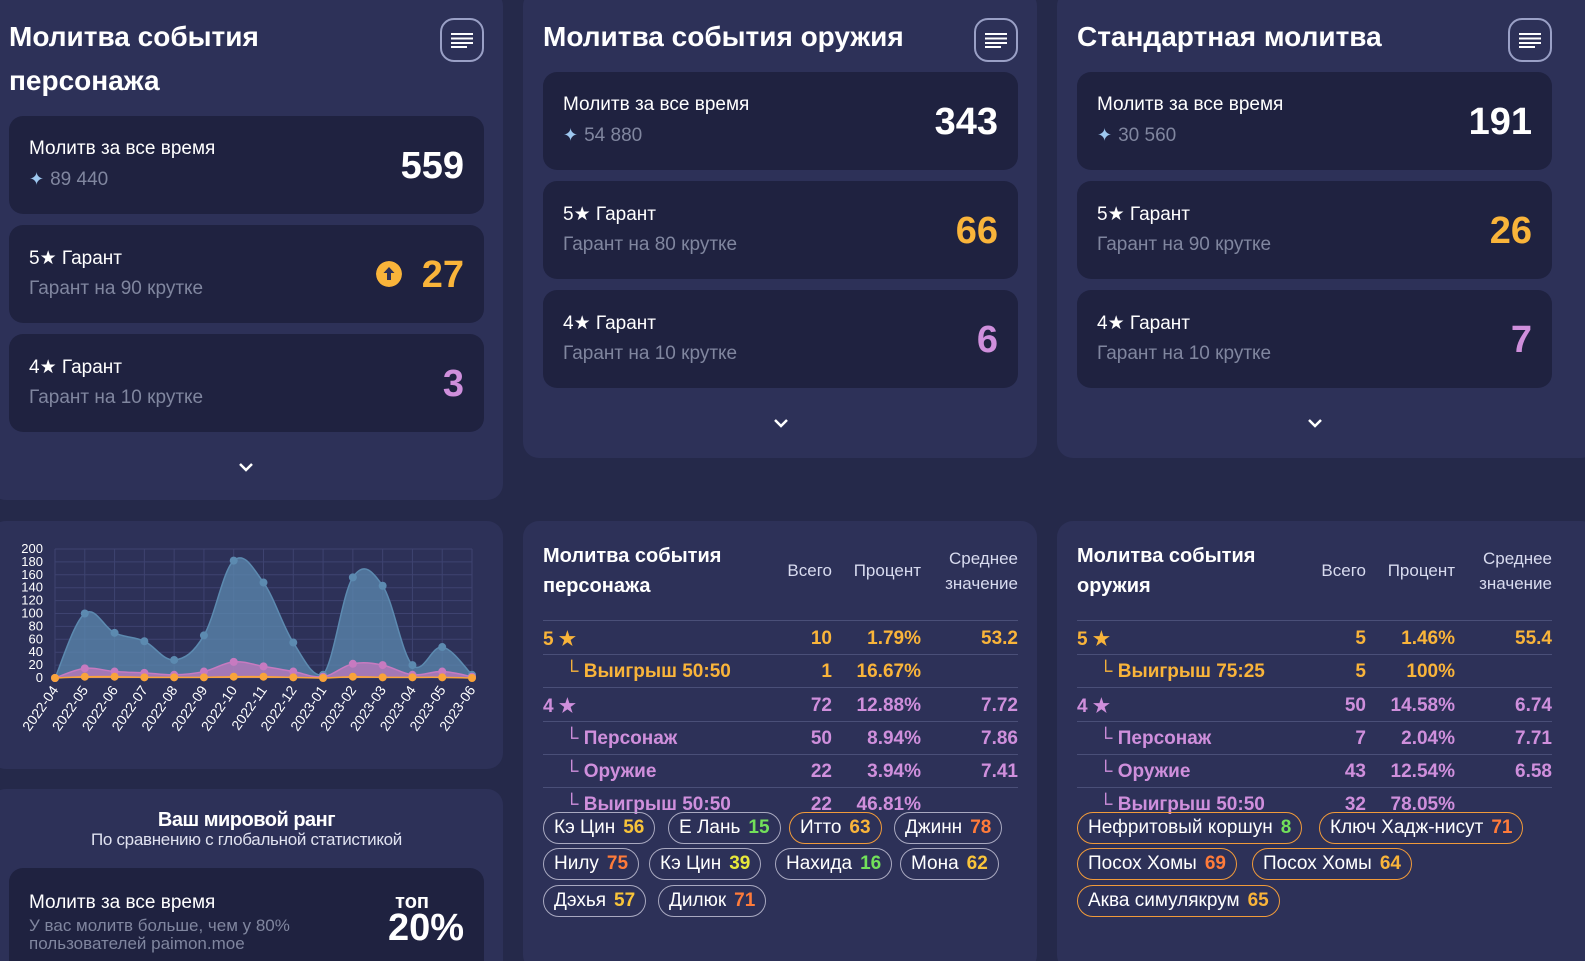 The height and width of the screenshot is (961, 1585). I want to click on total-pulls-value: 343, so click(966, 122).